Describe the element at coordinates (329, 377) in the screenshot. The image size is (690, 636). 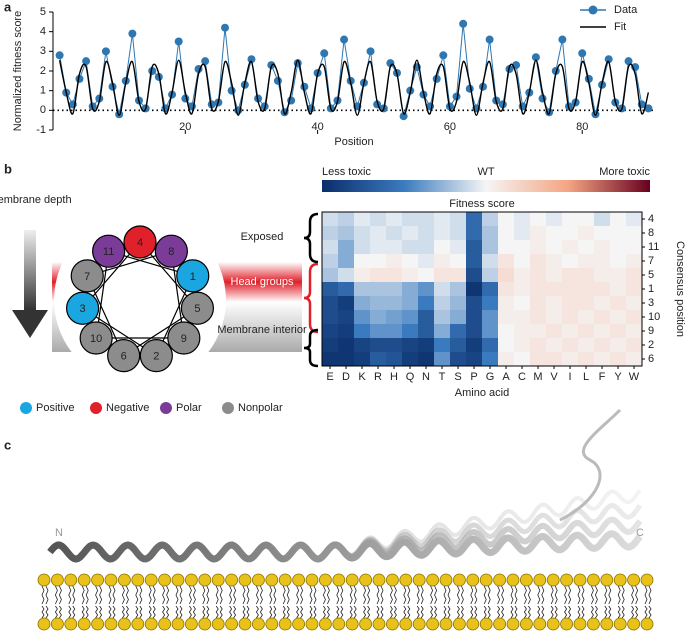
I see `col-label: E` at that location.